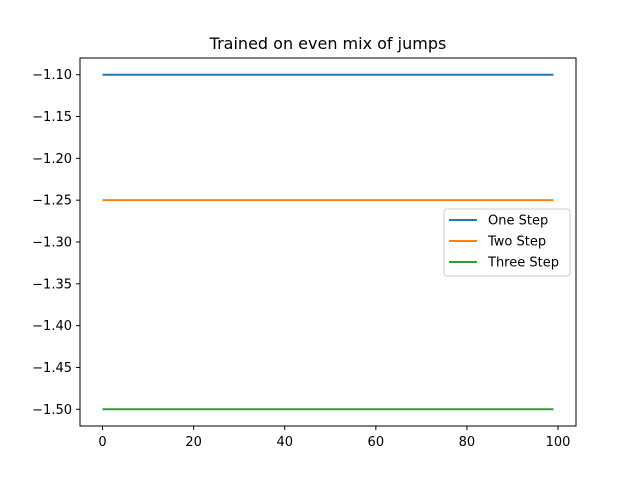 This screenshot has height=480, width=640. What do you see at coordinates (52, 117) in the screenshot?
I see `y-tick-label: −1.15` at bounding box center [52, 117].